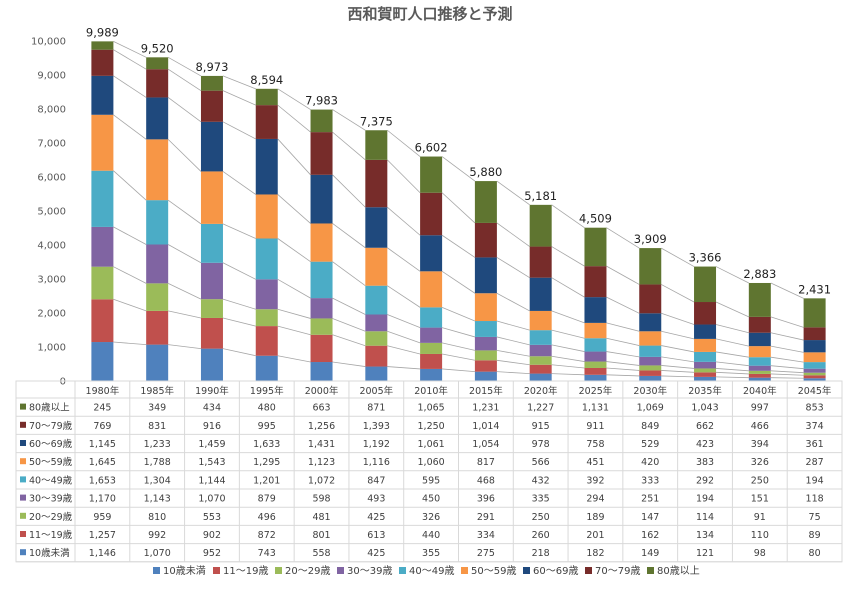  I want to click on legend-item: 20～29歳, so click(302, 571).